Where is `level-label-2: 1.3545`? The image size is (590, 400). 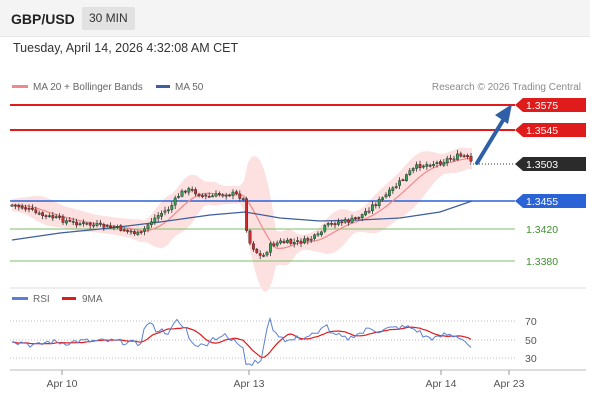 level-label-2: 1.3545 is located at coordinates (550, 130).